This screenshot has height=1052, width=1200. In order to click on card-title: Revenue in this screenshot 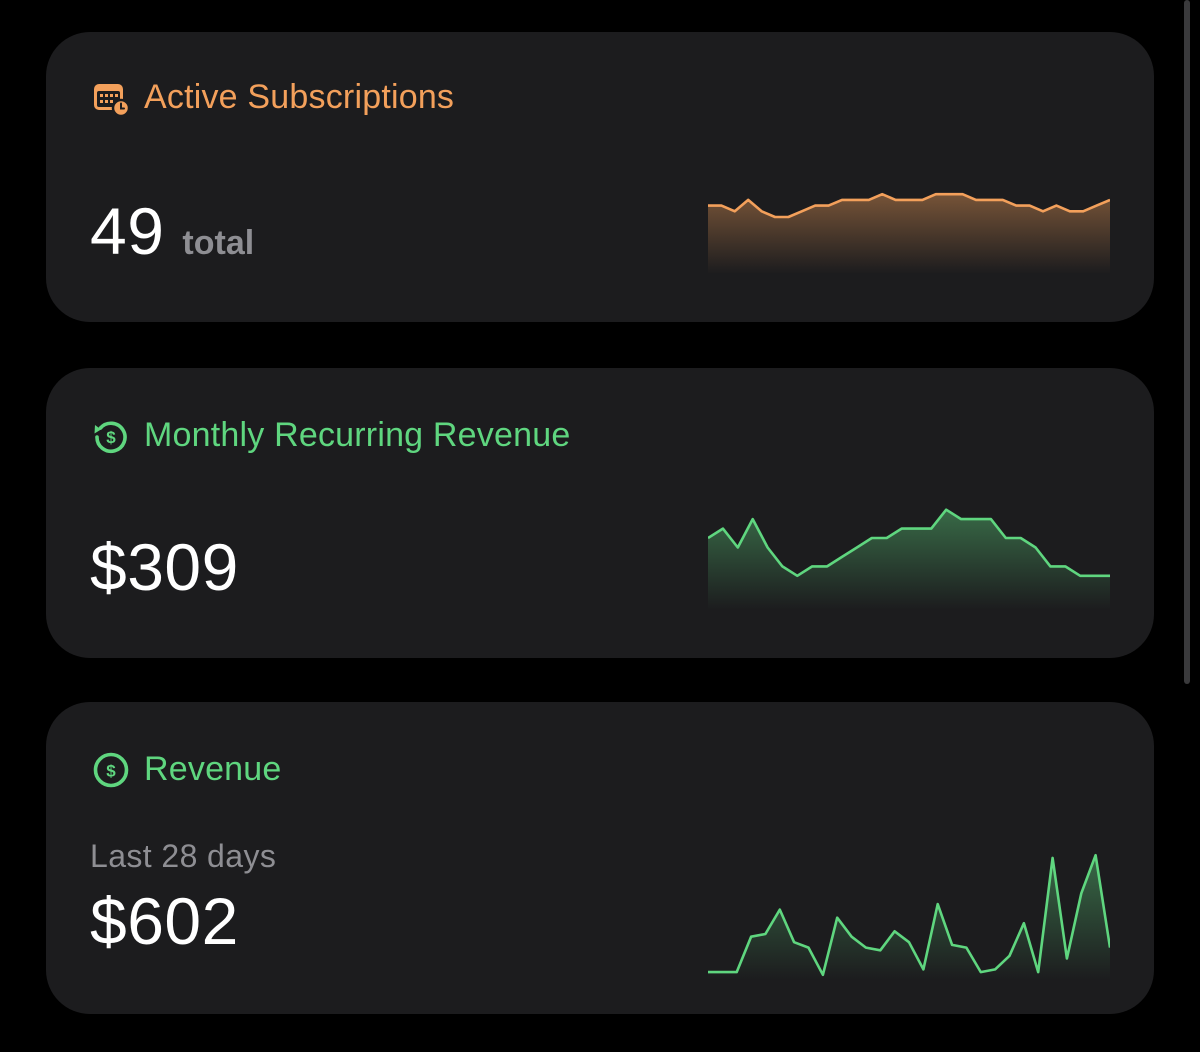, I will do `click(213, 769)`.